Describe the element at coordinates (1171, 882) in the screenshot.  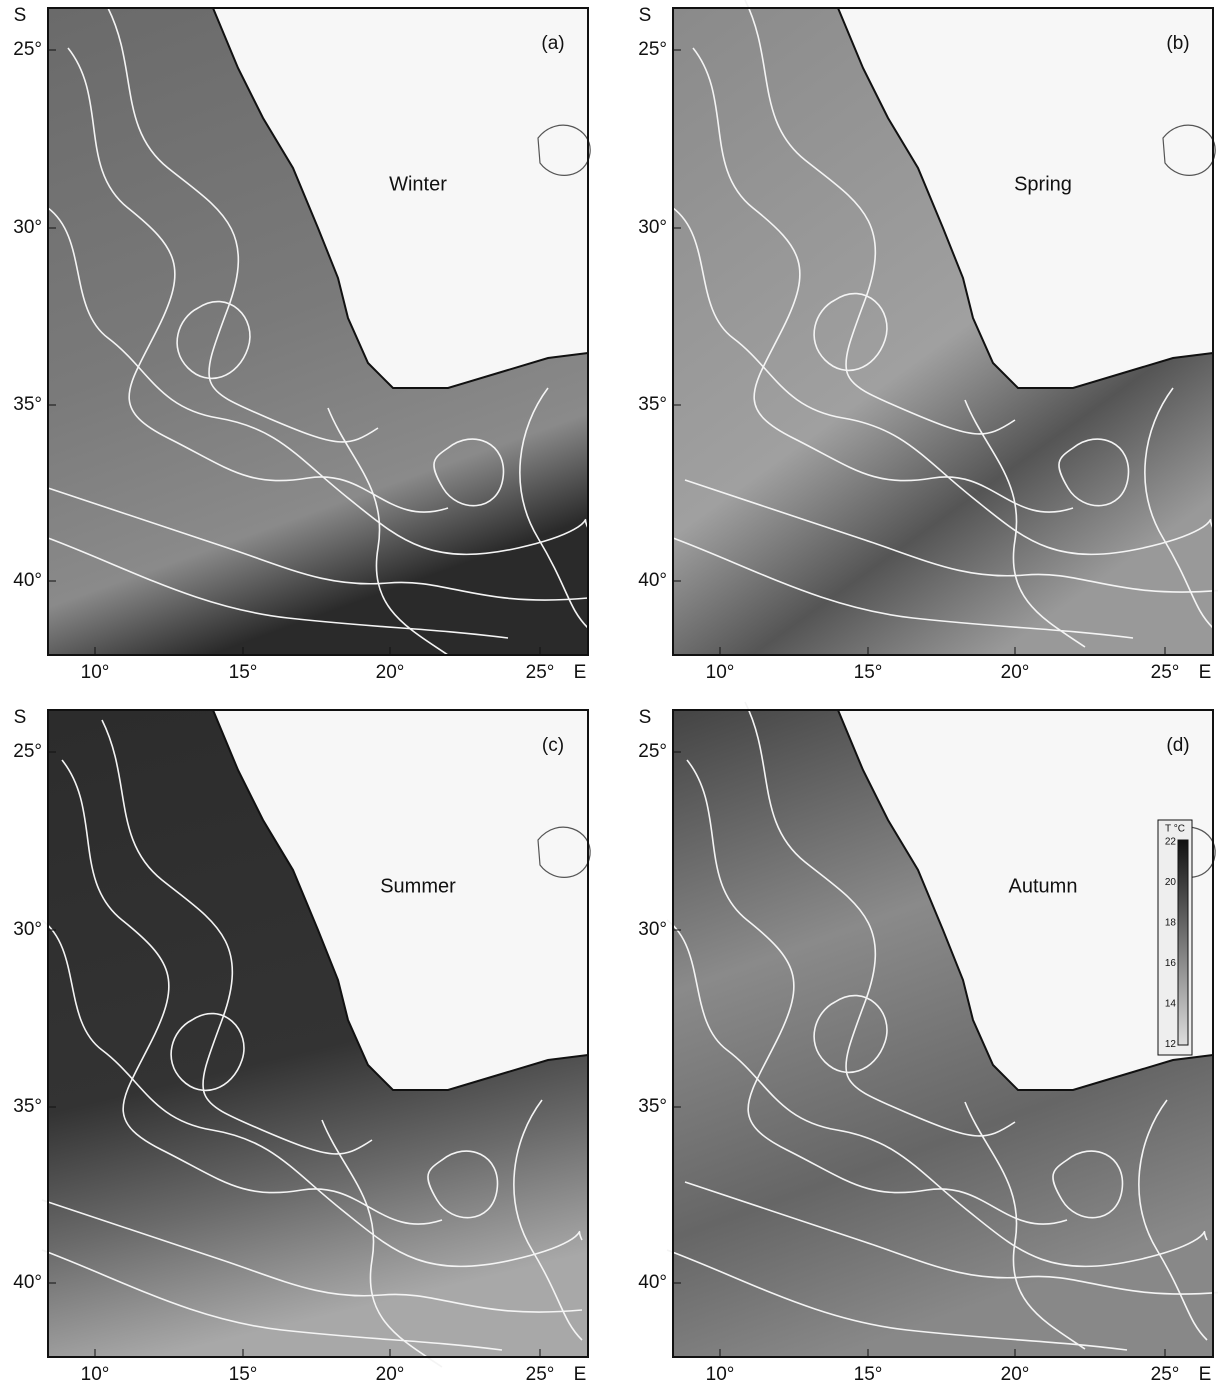
I see `colorbar-tick-label: 20` at that location.